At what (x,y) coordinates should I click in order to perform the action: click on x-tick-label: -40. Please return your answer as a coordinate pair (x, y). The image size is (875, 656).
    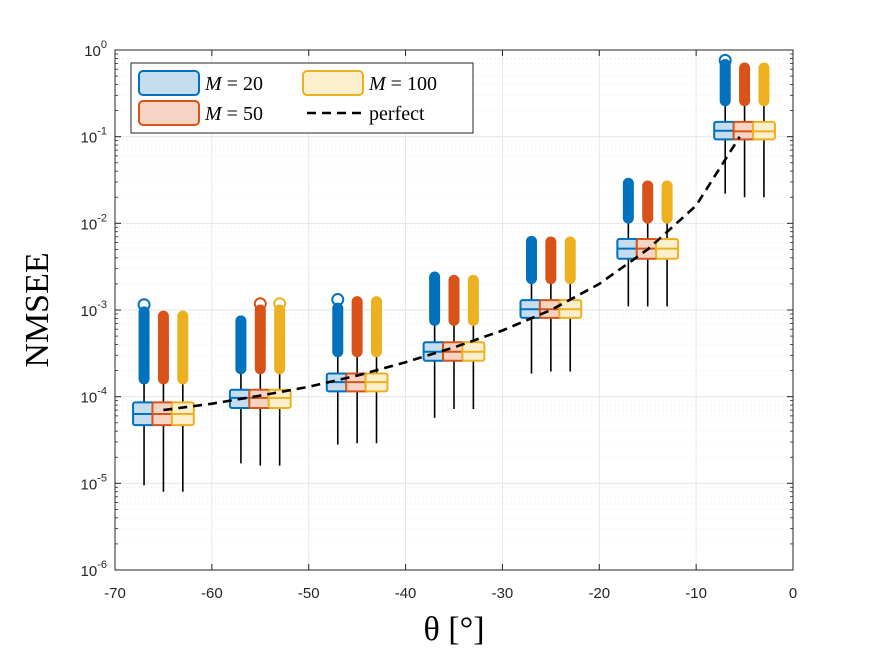
    Looking at the image, I should click on (406, 593).